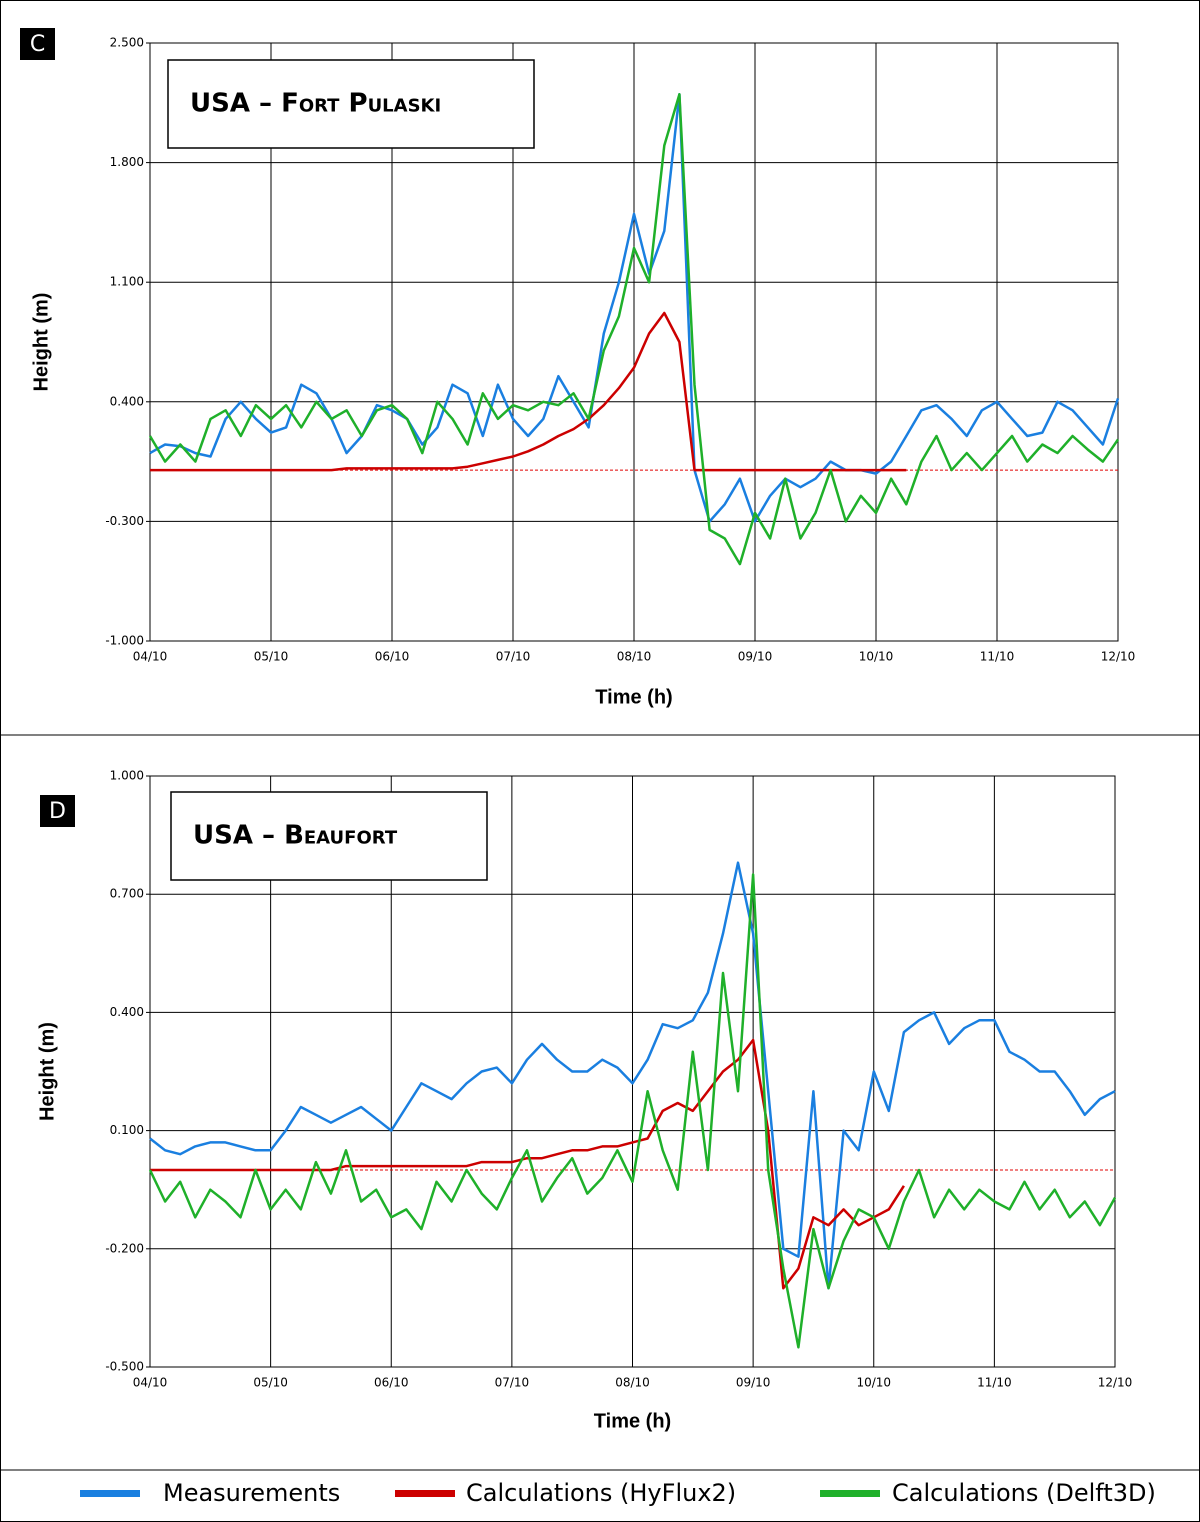  Describe the element at coordinates (127, 894) in the screenshot. I see `y-tick-label: 0.700` at that location.